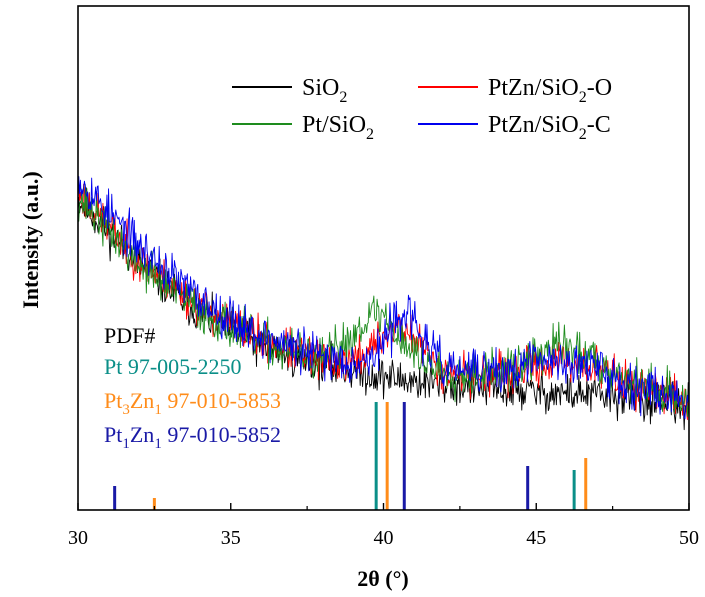 Image resolution: width=705 pixels, height=597 pixels. I want to click on pdf-reference-label: Pt3Zn1 97-010-5853, so click(192, 403).